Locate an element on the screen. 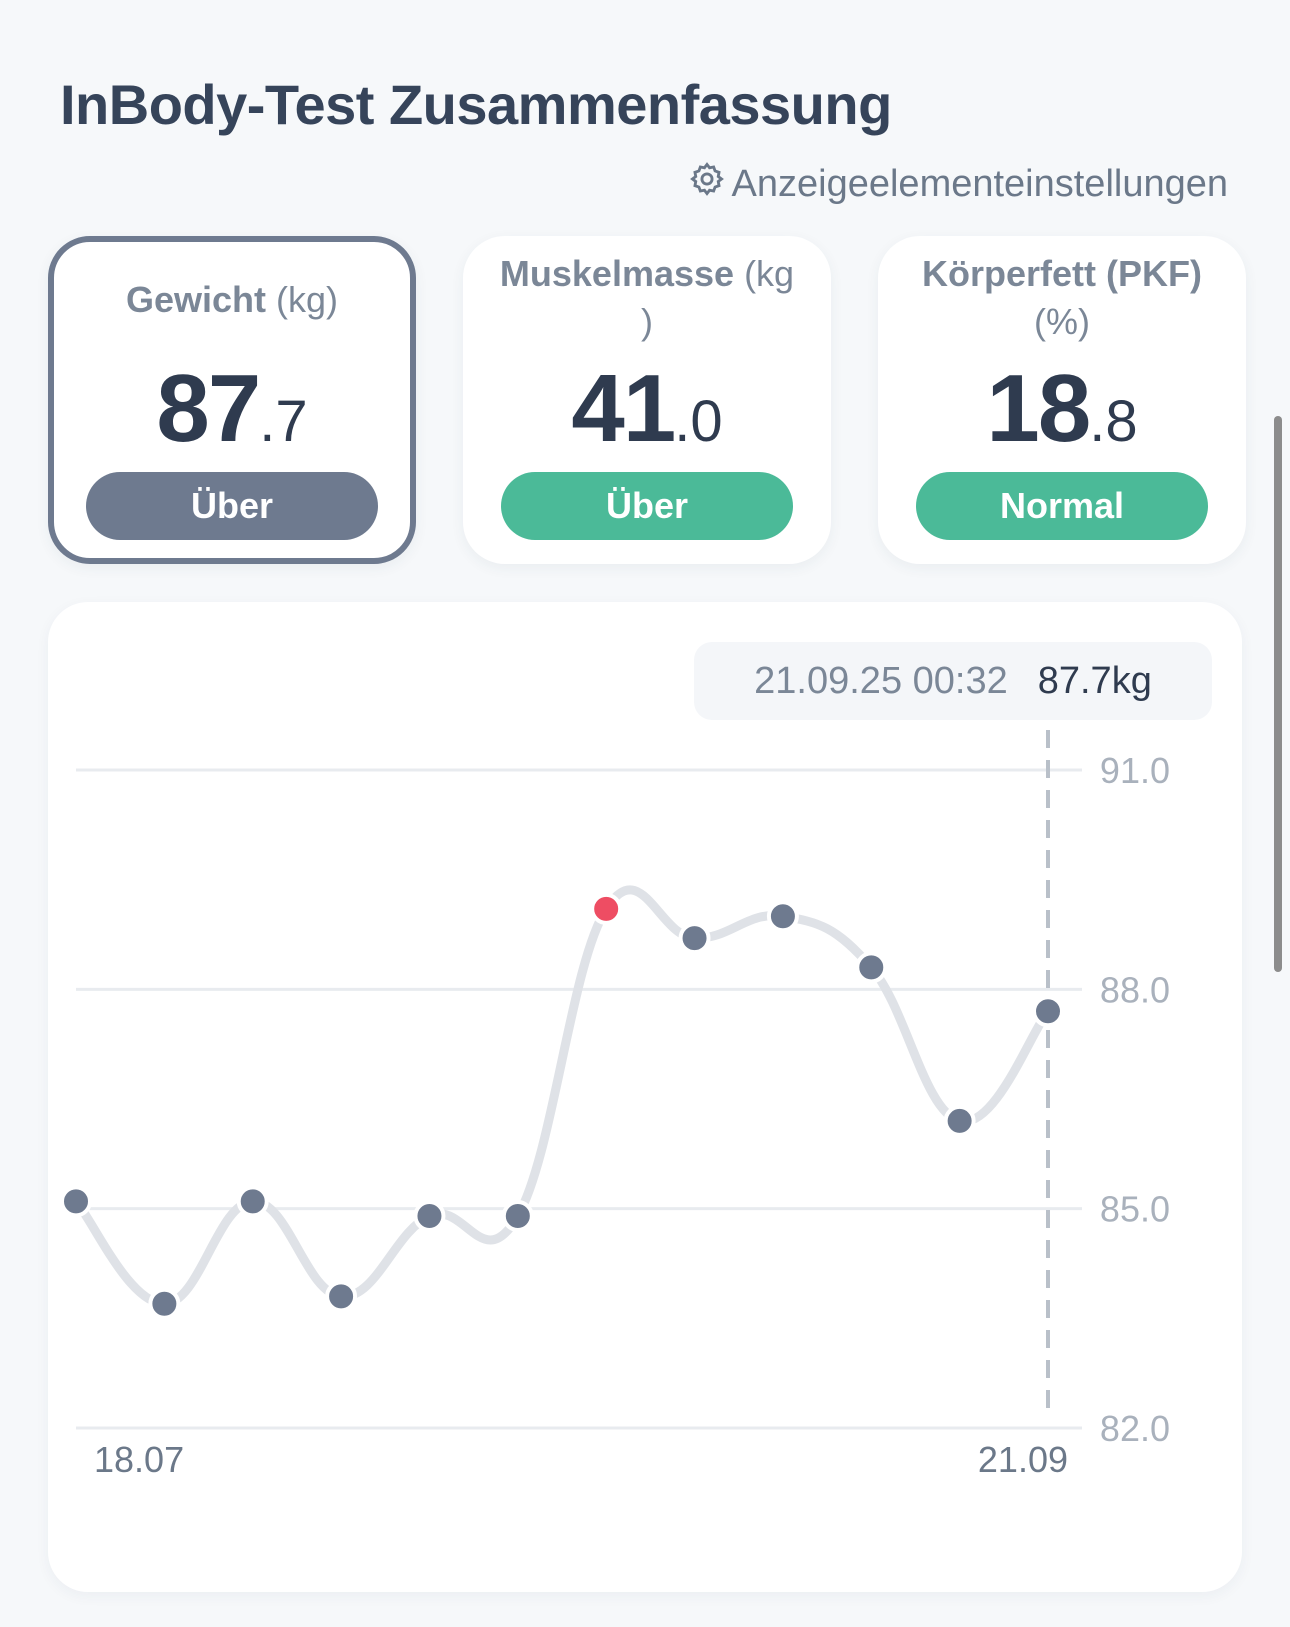  card-fat-value: 18.8 is located at coordinates (1062, 408).